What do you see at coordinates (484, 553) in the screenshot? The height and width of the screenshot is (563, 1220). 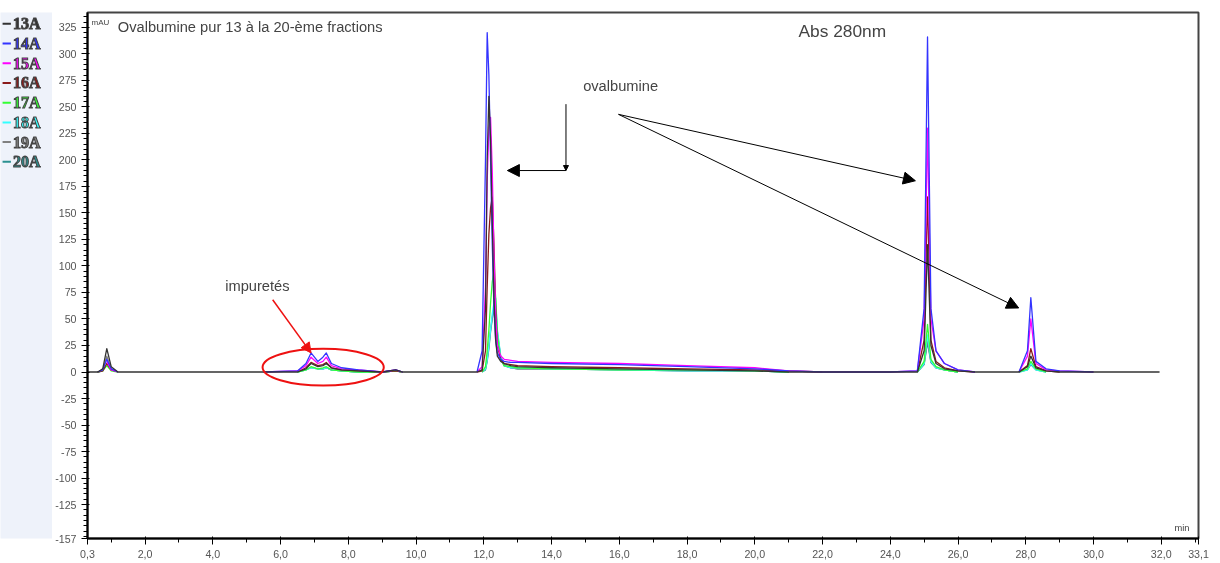 I see `x-tick-label: 12,0` at bounding box center [484, 553].